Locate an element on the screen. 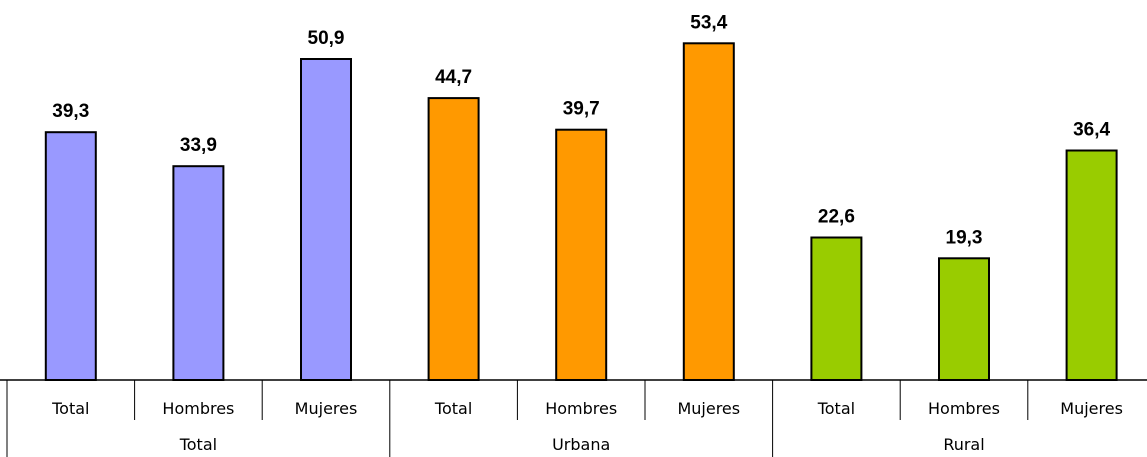 The height and width of the screenshot is (457, 1147). group-tick-label: Rural is located at coordinates (963, 444).